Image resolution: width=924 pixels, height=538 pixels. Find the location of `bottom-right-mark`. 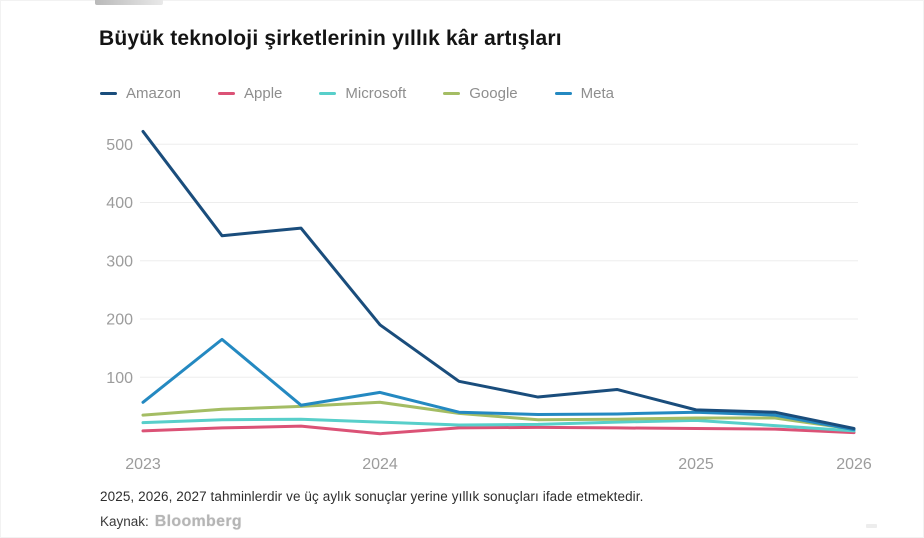

bottom-right-mark is located at coordinates (871, 526).